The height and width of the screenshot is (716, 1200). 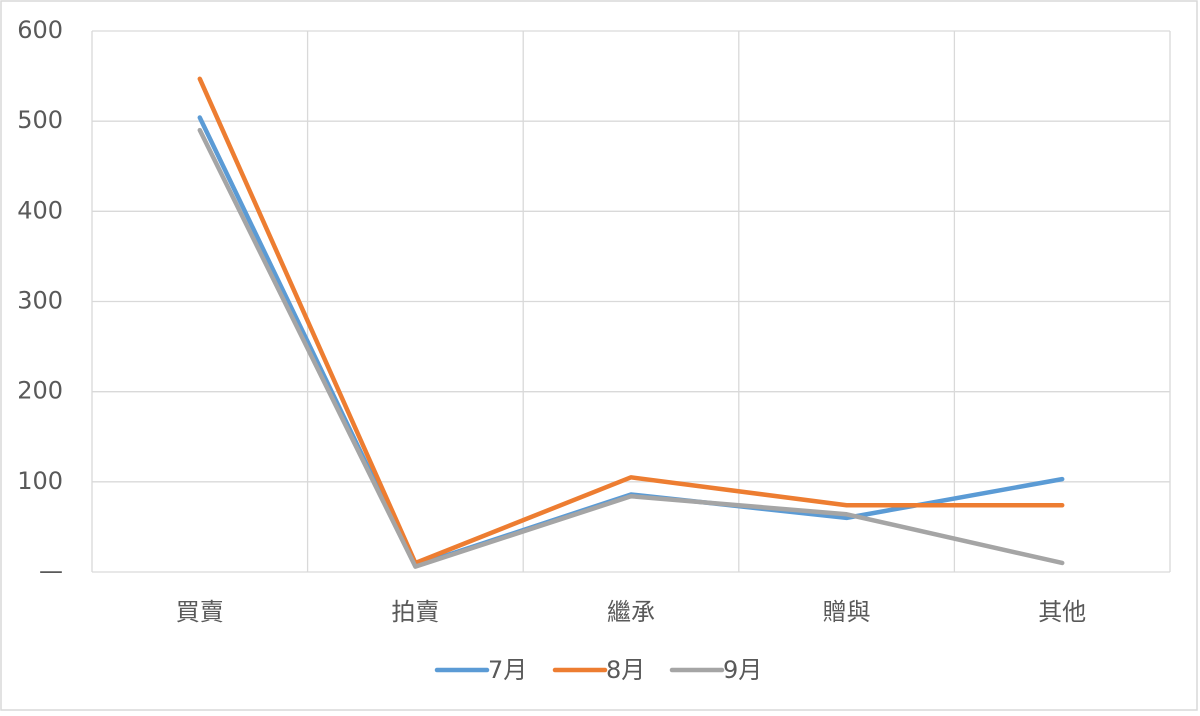 What do you see at coordinates (742, 670) in the screenshot?
I see `legend-label: 9月` at bounding box center [742, 670].